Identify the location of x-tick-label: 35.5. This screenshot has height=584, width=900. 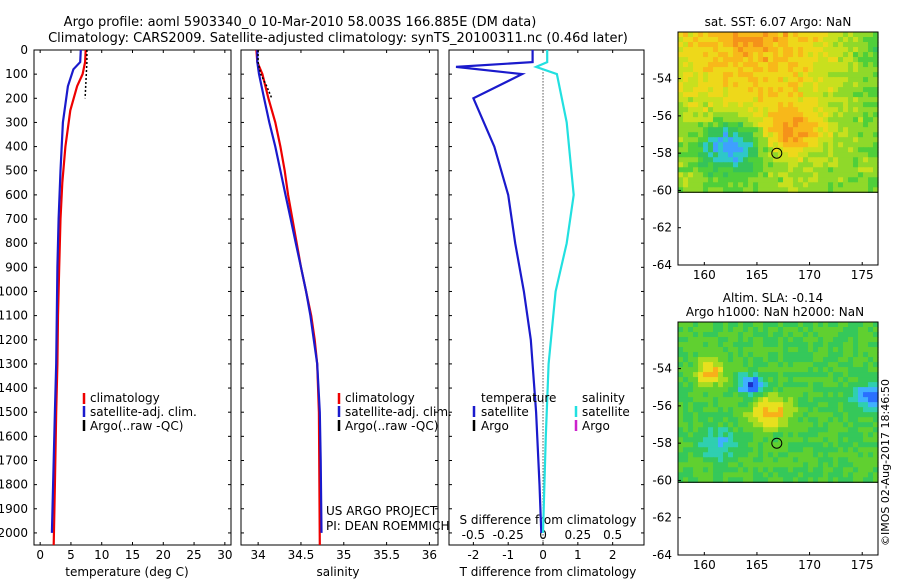
(386, 555).